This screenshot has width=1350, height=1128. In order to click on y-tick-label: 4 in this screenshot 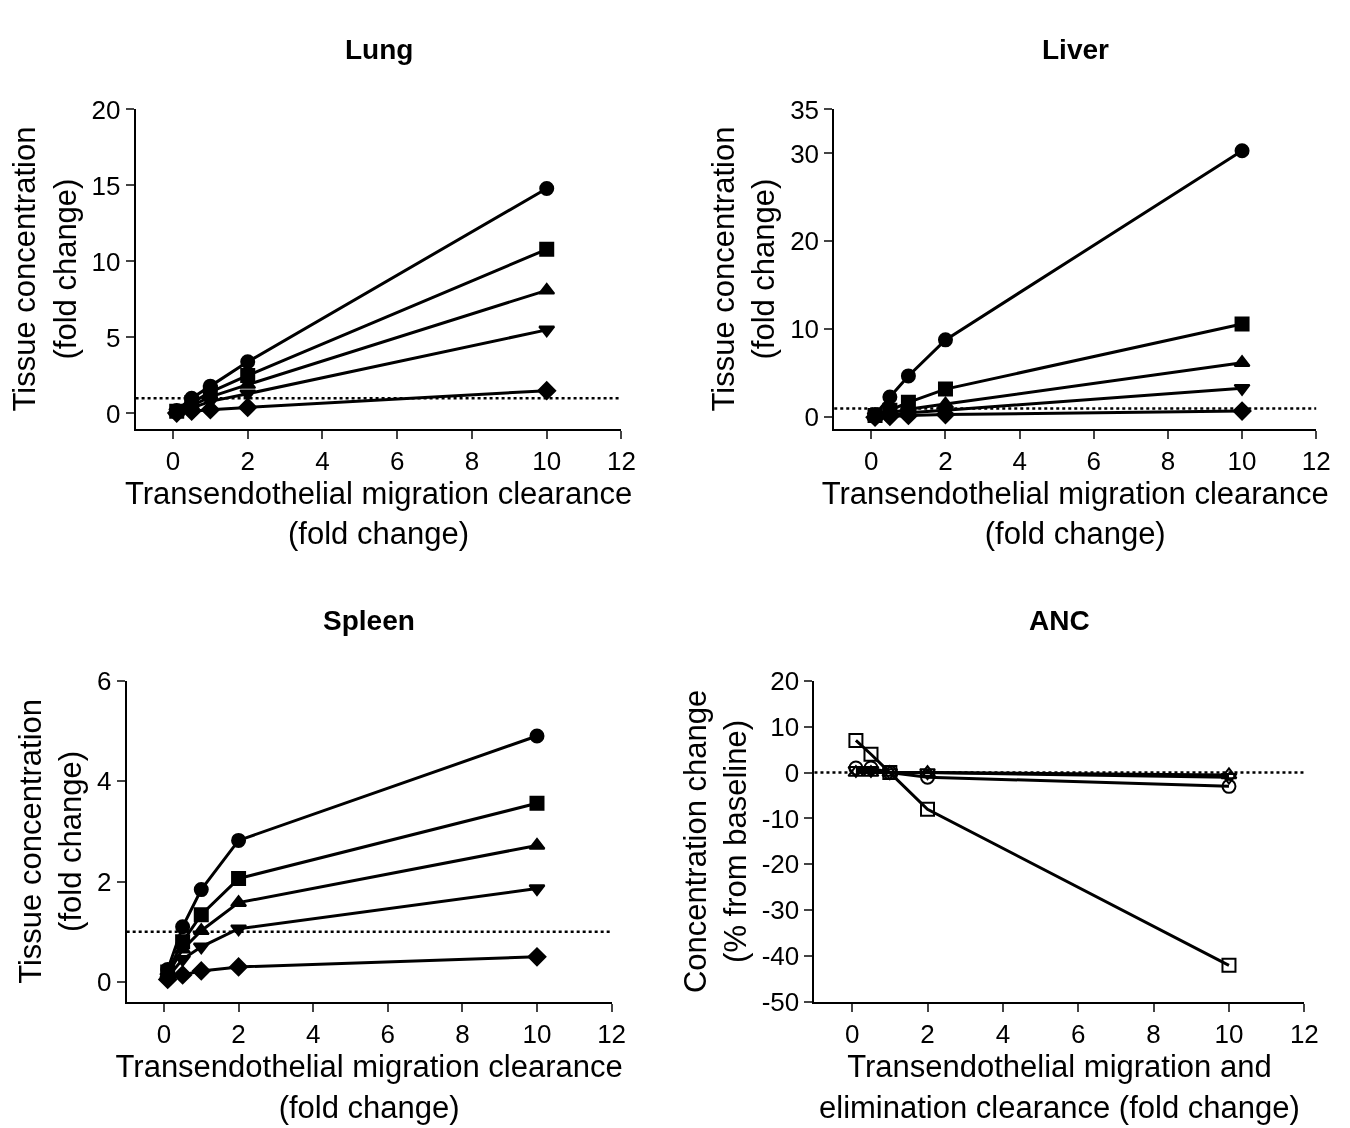, I will do `click(104, 781)`.